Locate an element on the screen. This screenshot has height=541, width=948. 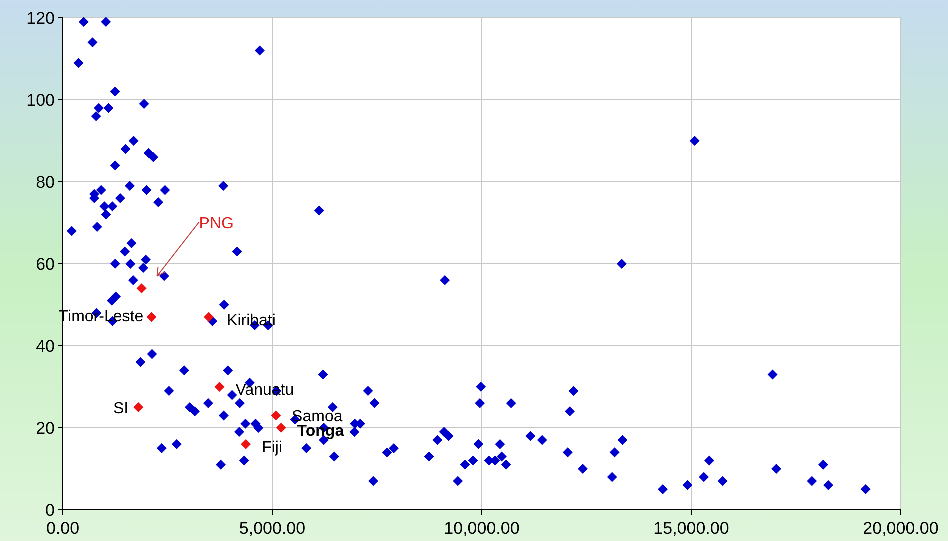
annotation: Fiji is located at coordinates (272, 447).